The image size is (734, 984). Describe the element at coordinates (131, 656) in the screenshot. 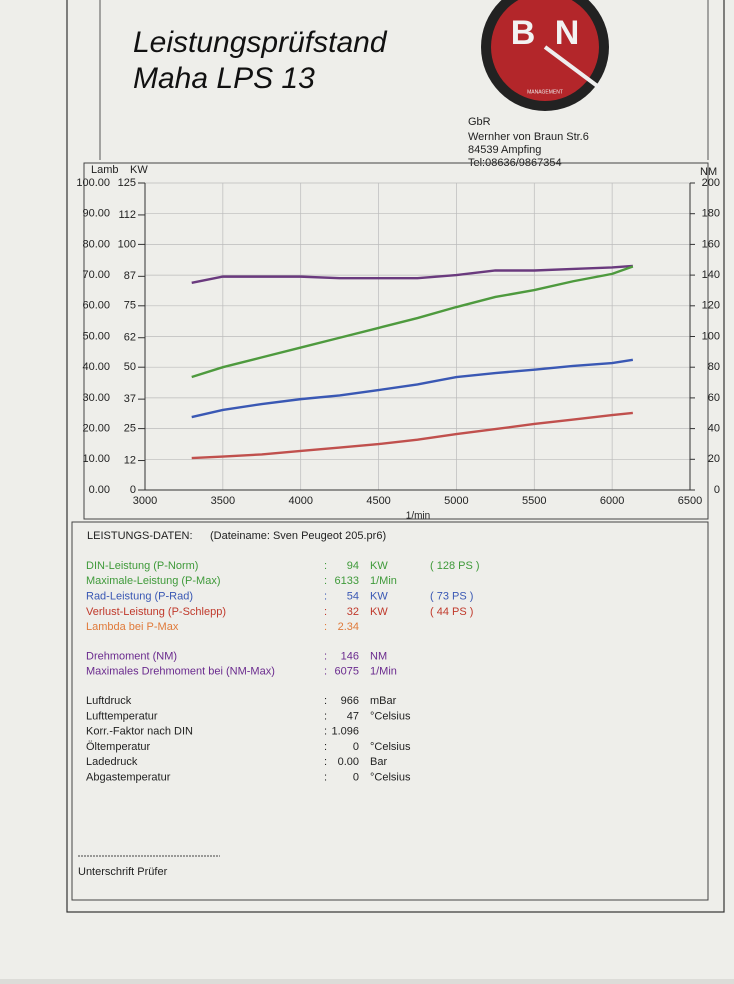

I see `result-label: Drehmoment (NM)` at that location.